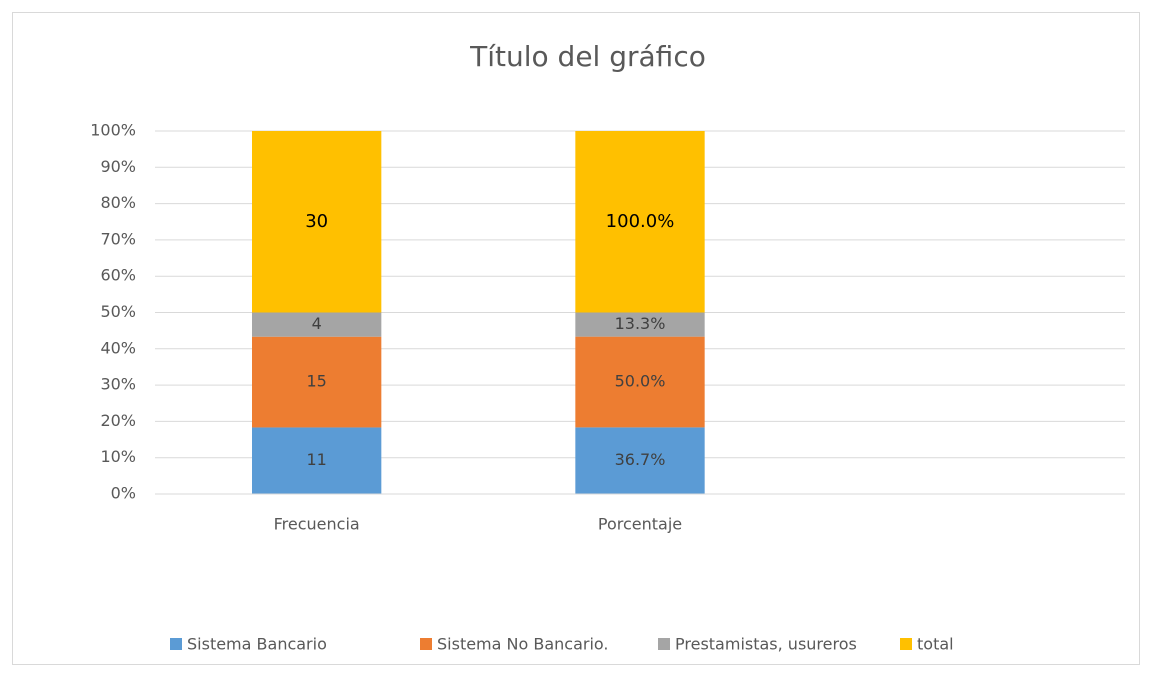  I want to click on y-tick-label: 30%, so click(118, 384).